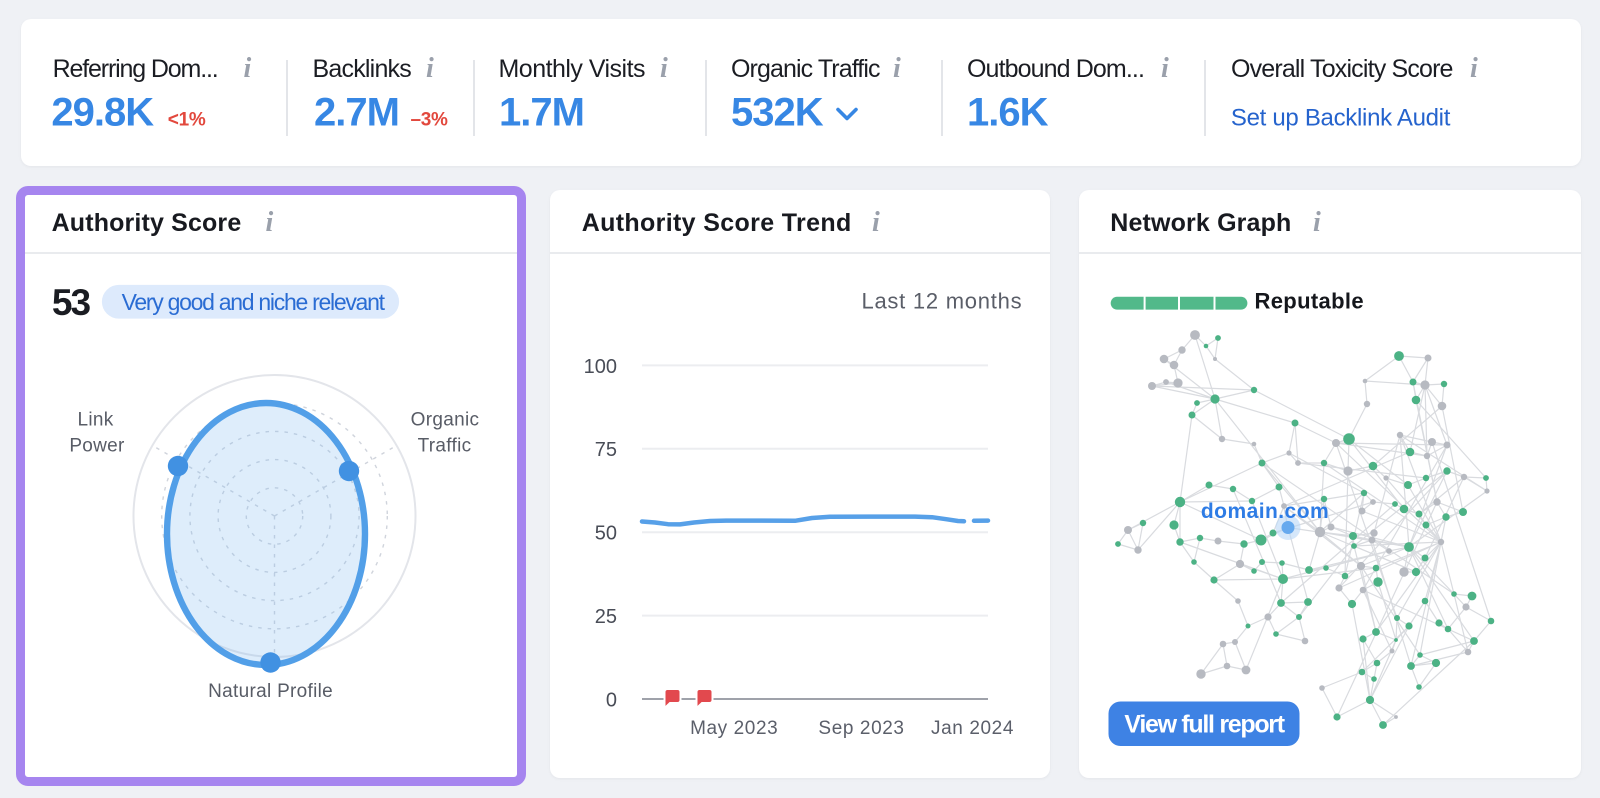 This screenshot has width=1600, height=798. What do you see at coordinates (430, 120) in the screenshot?
I see `svg-text: –3%` at bounding box center [430, 120].